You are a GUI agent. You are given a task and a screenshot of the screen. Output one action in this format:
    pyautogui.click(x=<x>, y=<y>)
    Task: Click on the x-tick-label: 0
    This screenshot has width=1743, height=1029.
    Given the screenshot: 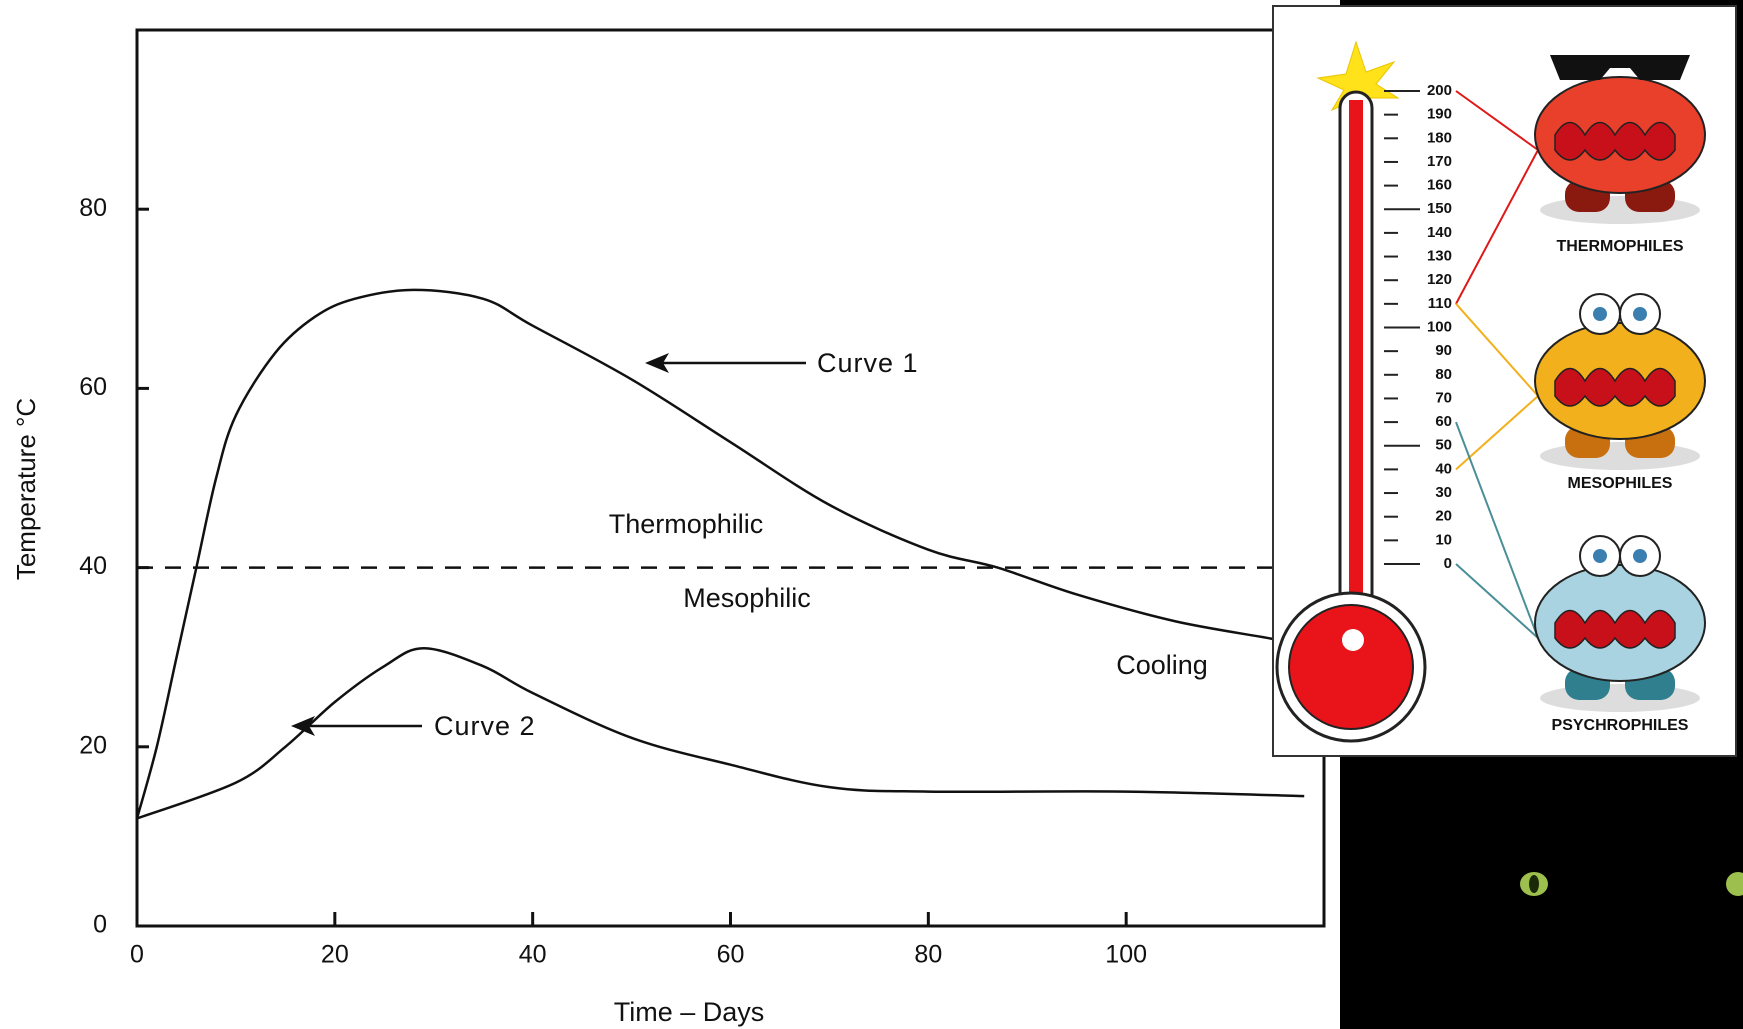 What is the action you would take?
    pyautogui.click(x=137, y=955)
    